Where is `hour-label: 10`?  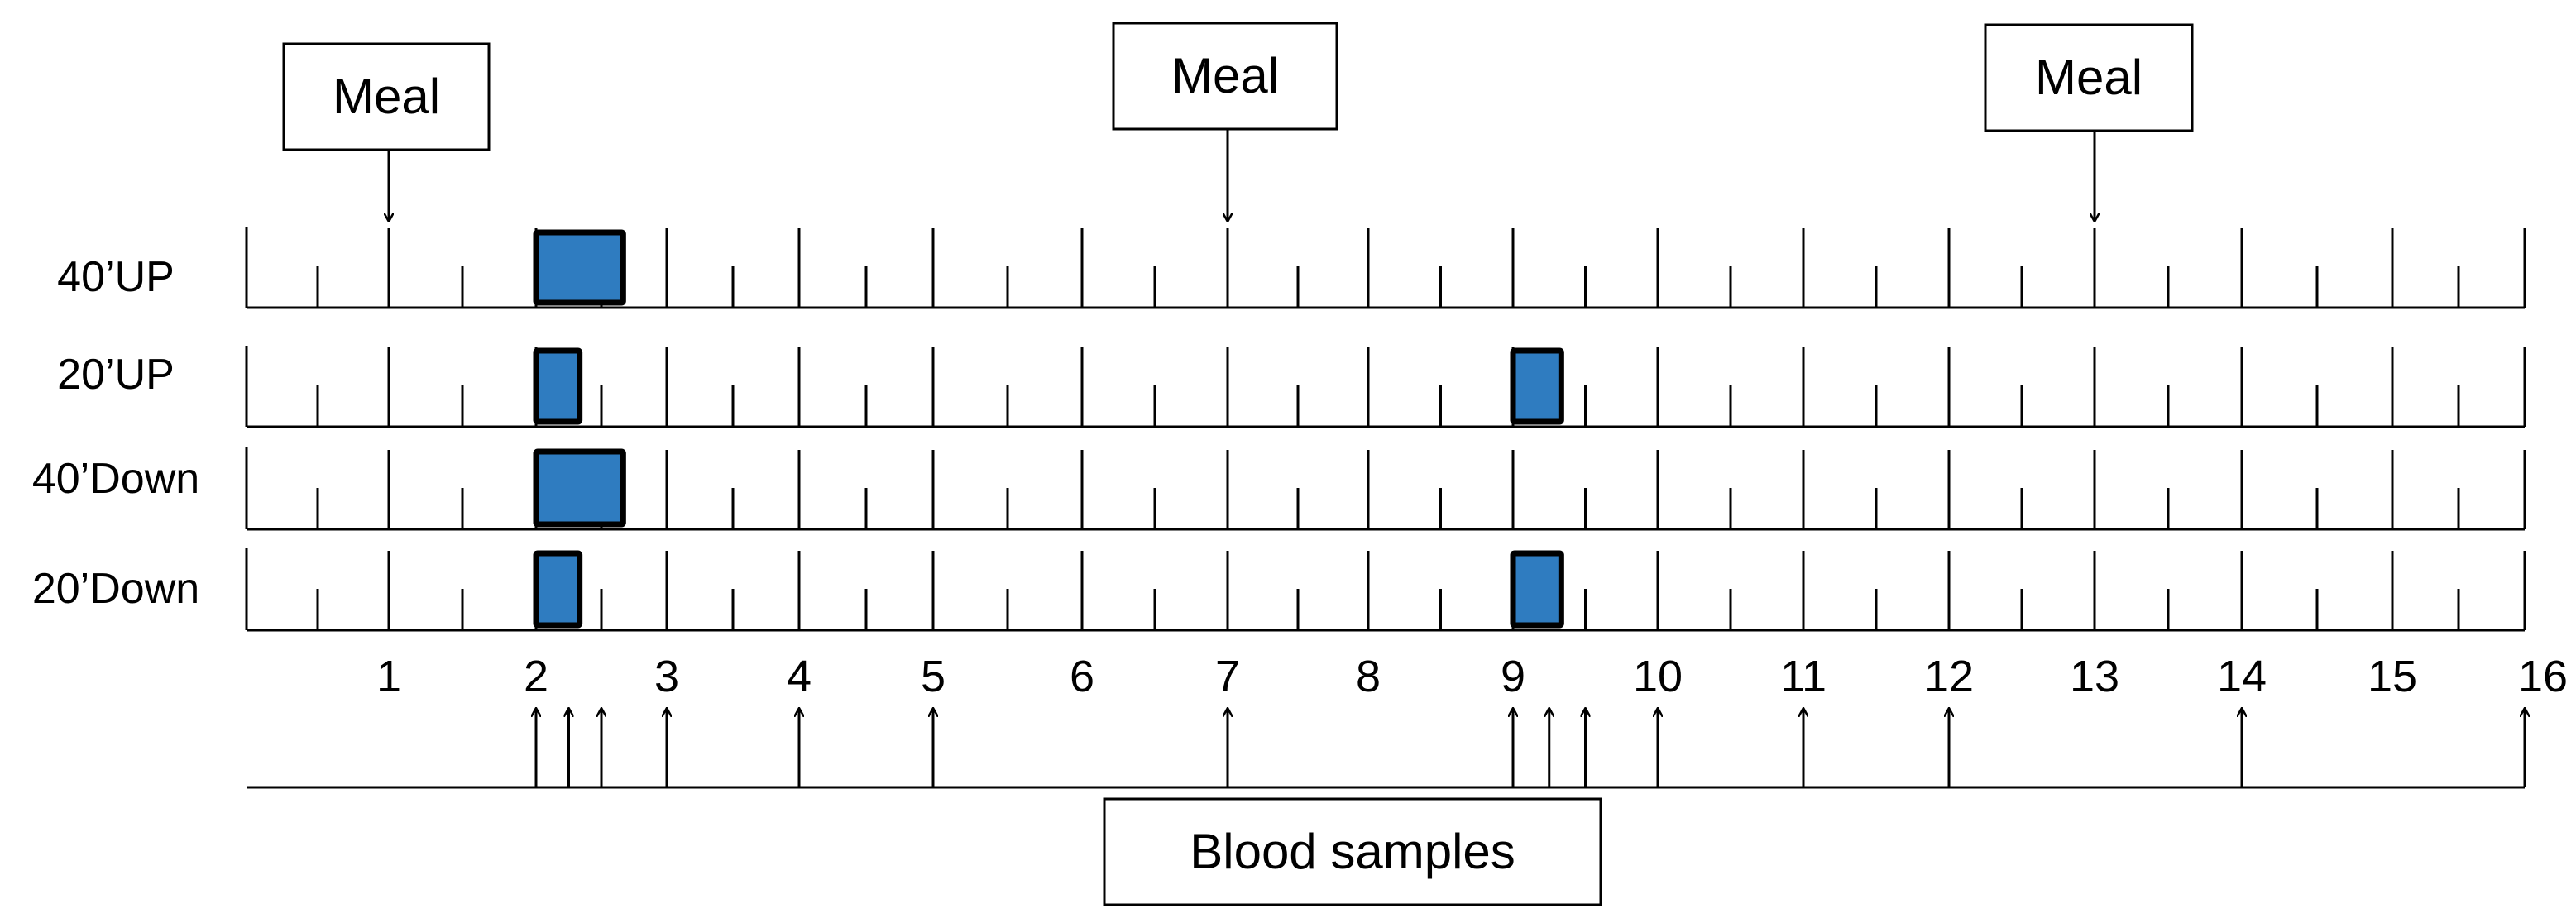 hour-label: 10 is located at coordinates (1658, 676).